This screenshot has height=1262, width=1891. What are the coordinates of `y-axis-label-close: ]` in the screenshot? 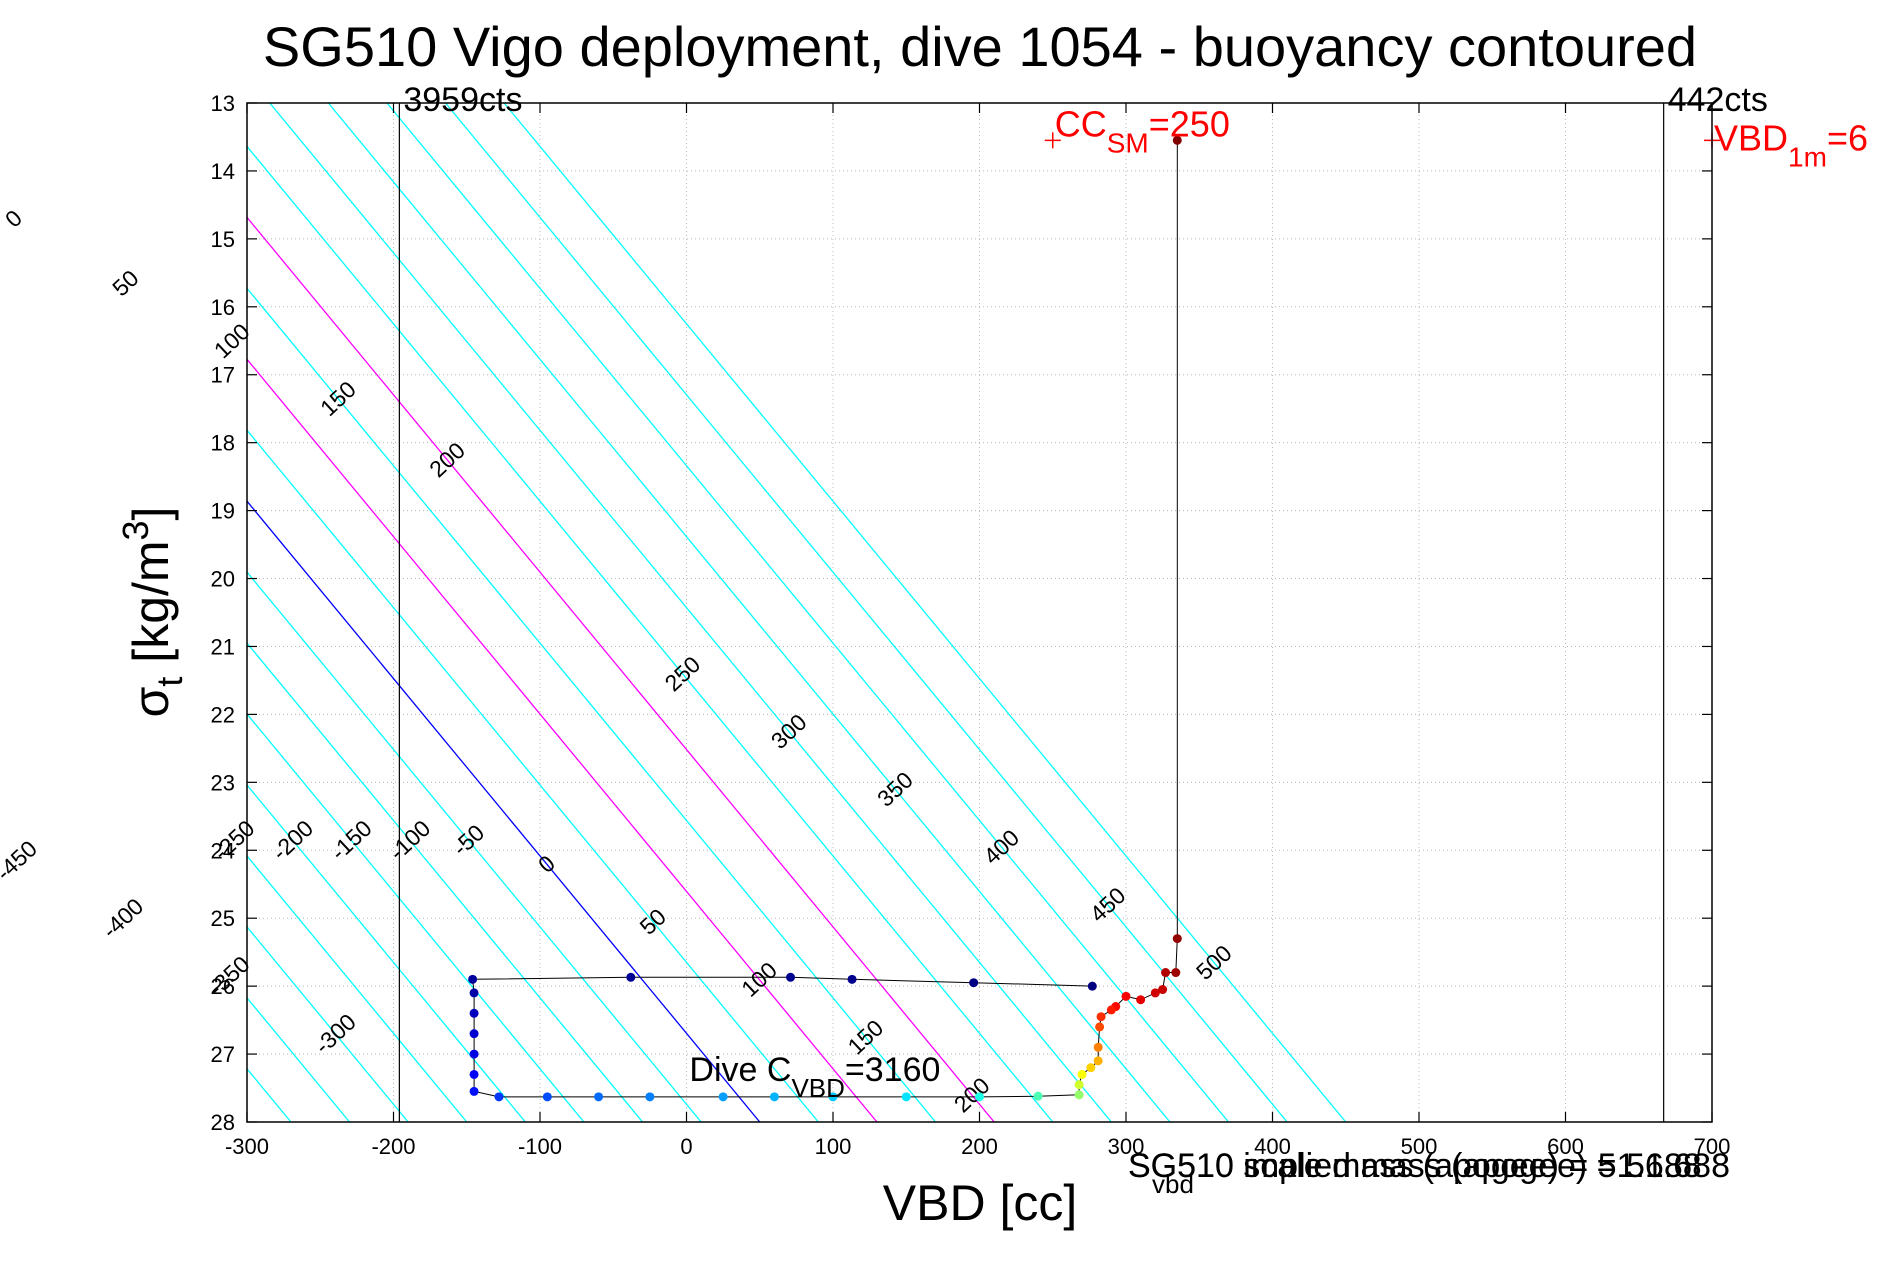 It's located at (151, 514).